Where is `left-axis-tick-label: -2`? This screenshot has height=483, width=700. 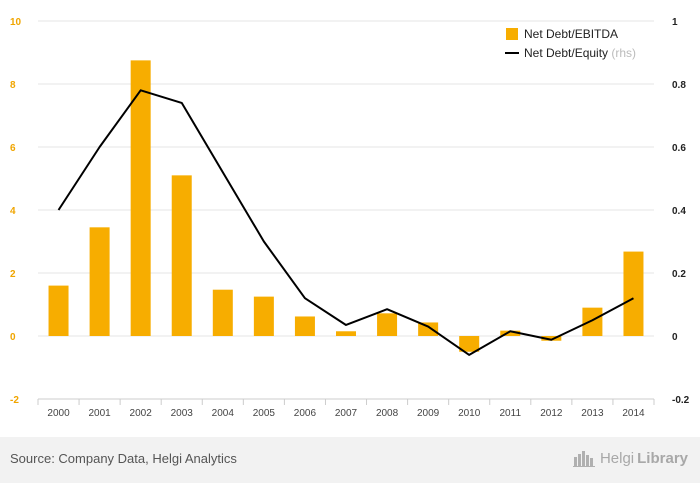
left-axis-tick-label: -2 is located at coordinates (14, 400).